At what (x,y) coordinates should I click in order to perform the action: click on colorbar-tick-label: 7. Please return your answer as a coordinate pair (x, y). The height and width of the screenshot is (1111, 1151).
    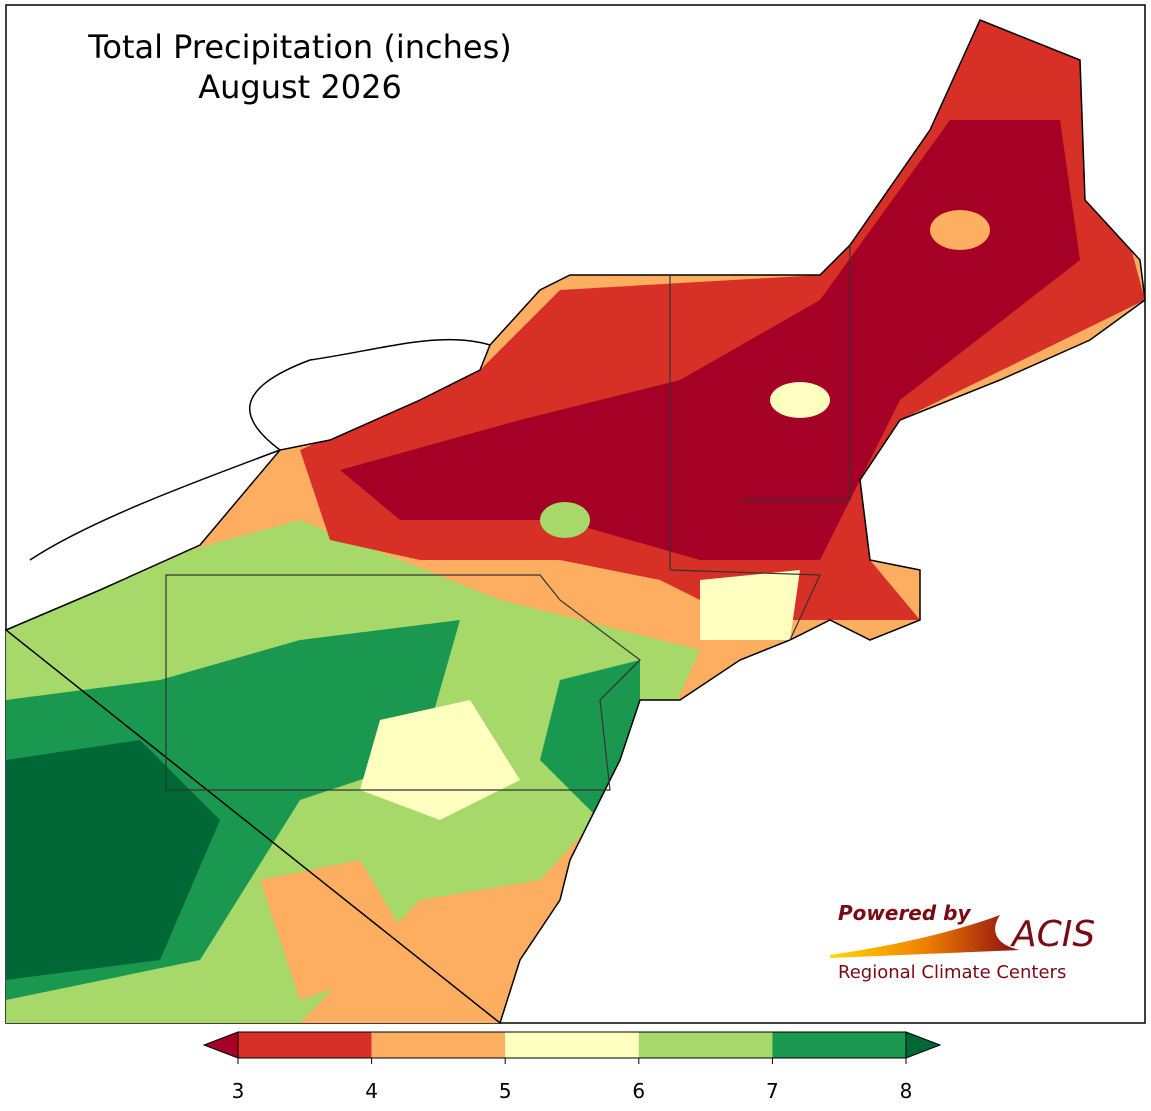
    Looking at the image, I should click on (772, 1091).